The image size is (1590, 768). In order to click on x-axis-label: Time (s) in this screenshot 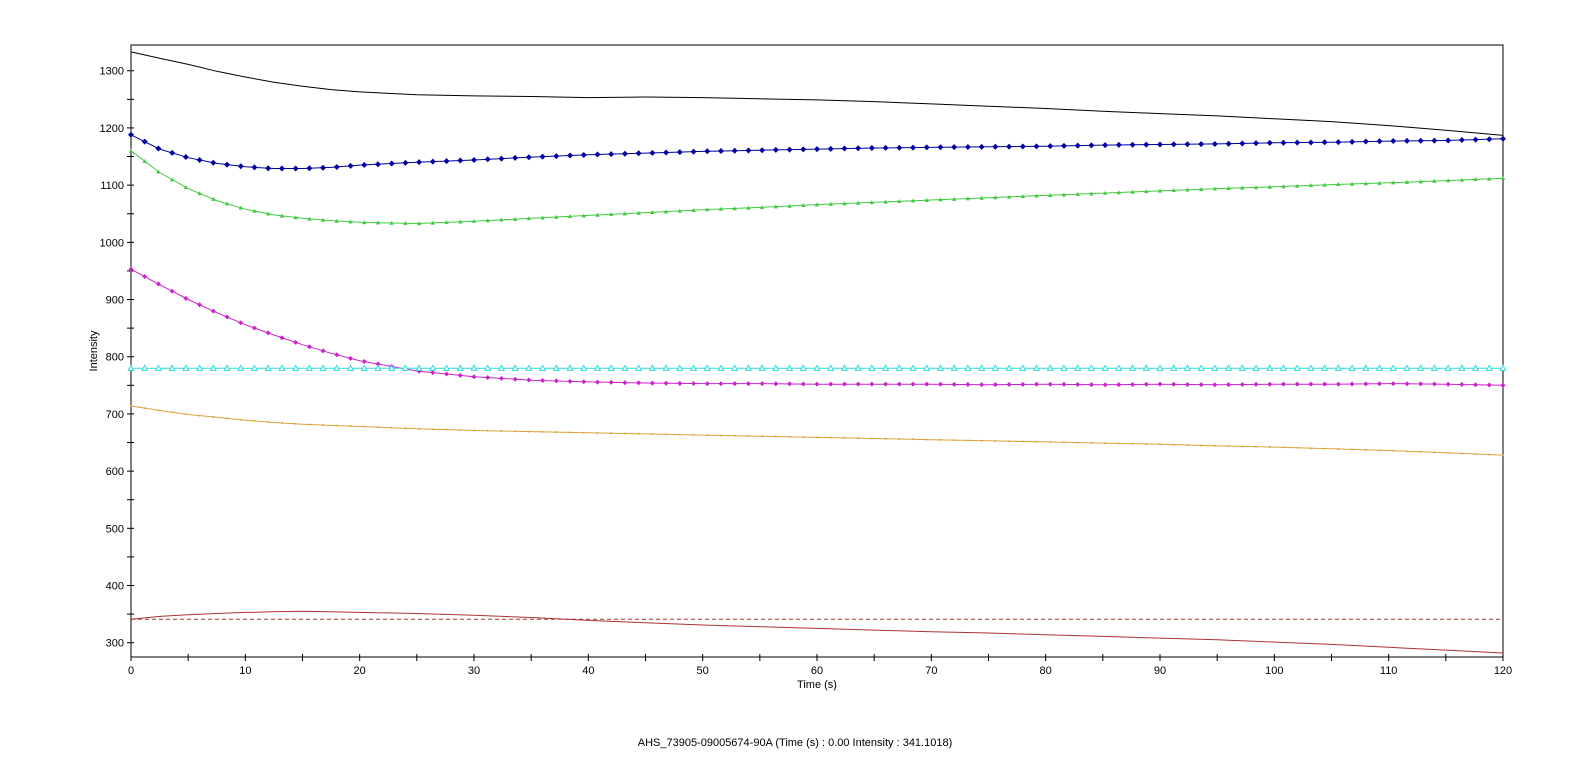, I will do `click(817, 685)`.